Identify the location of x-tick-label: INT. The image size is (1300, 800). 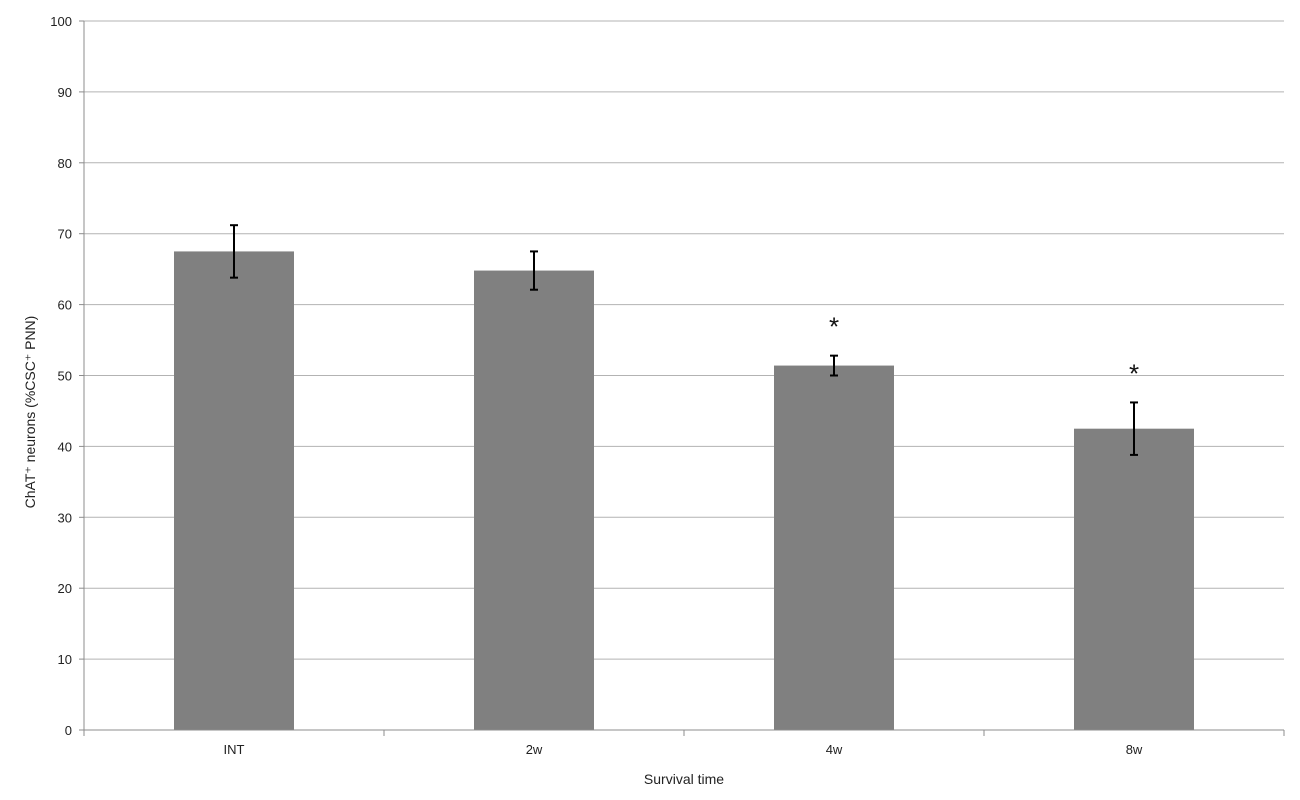
(234, 749).